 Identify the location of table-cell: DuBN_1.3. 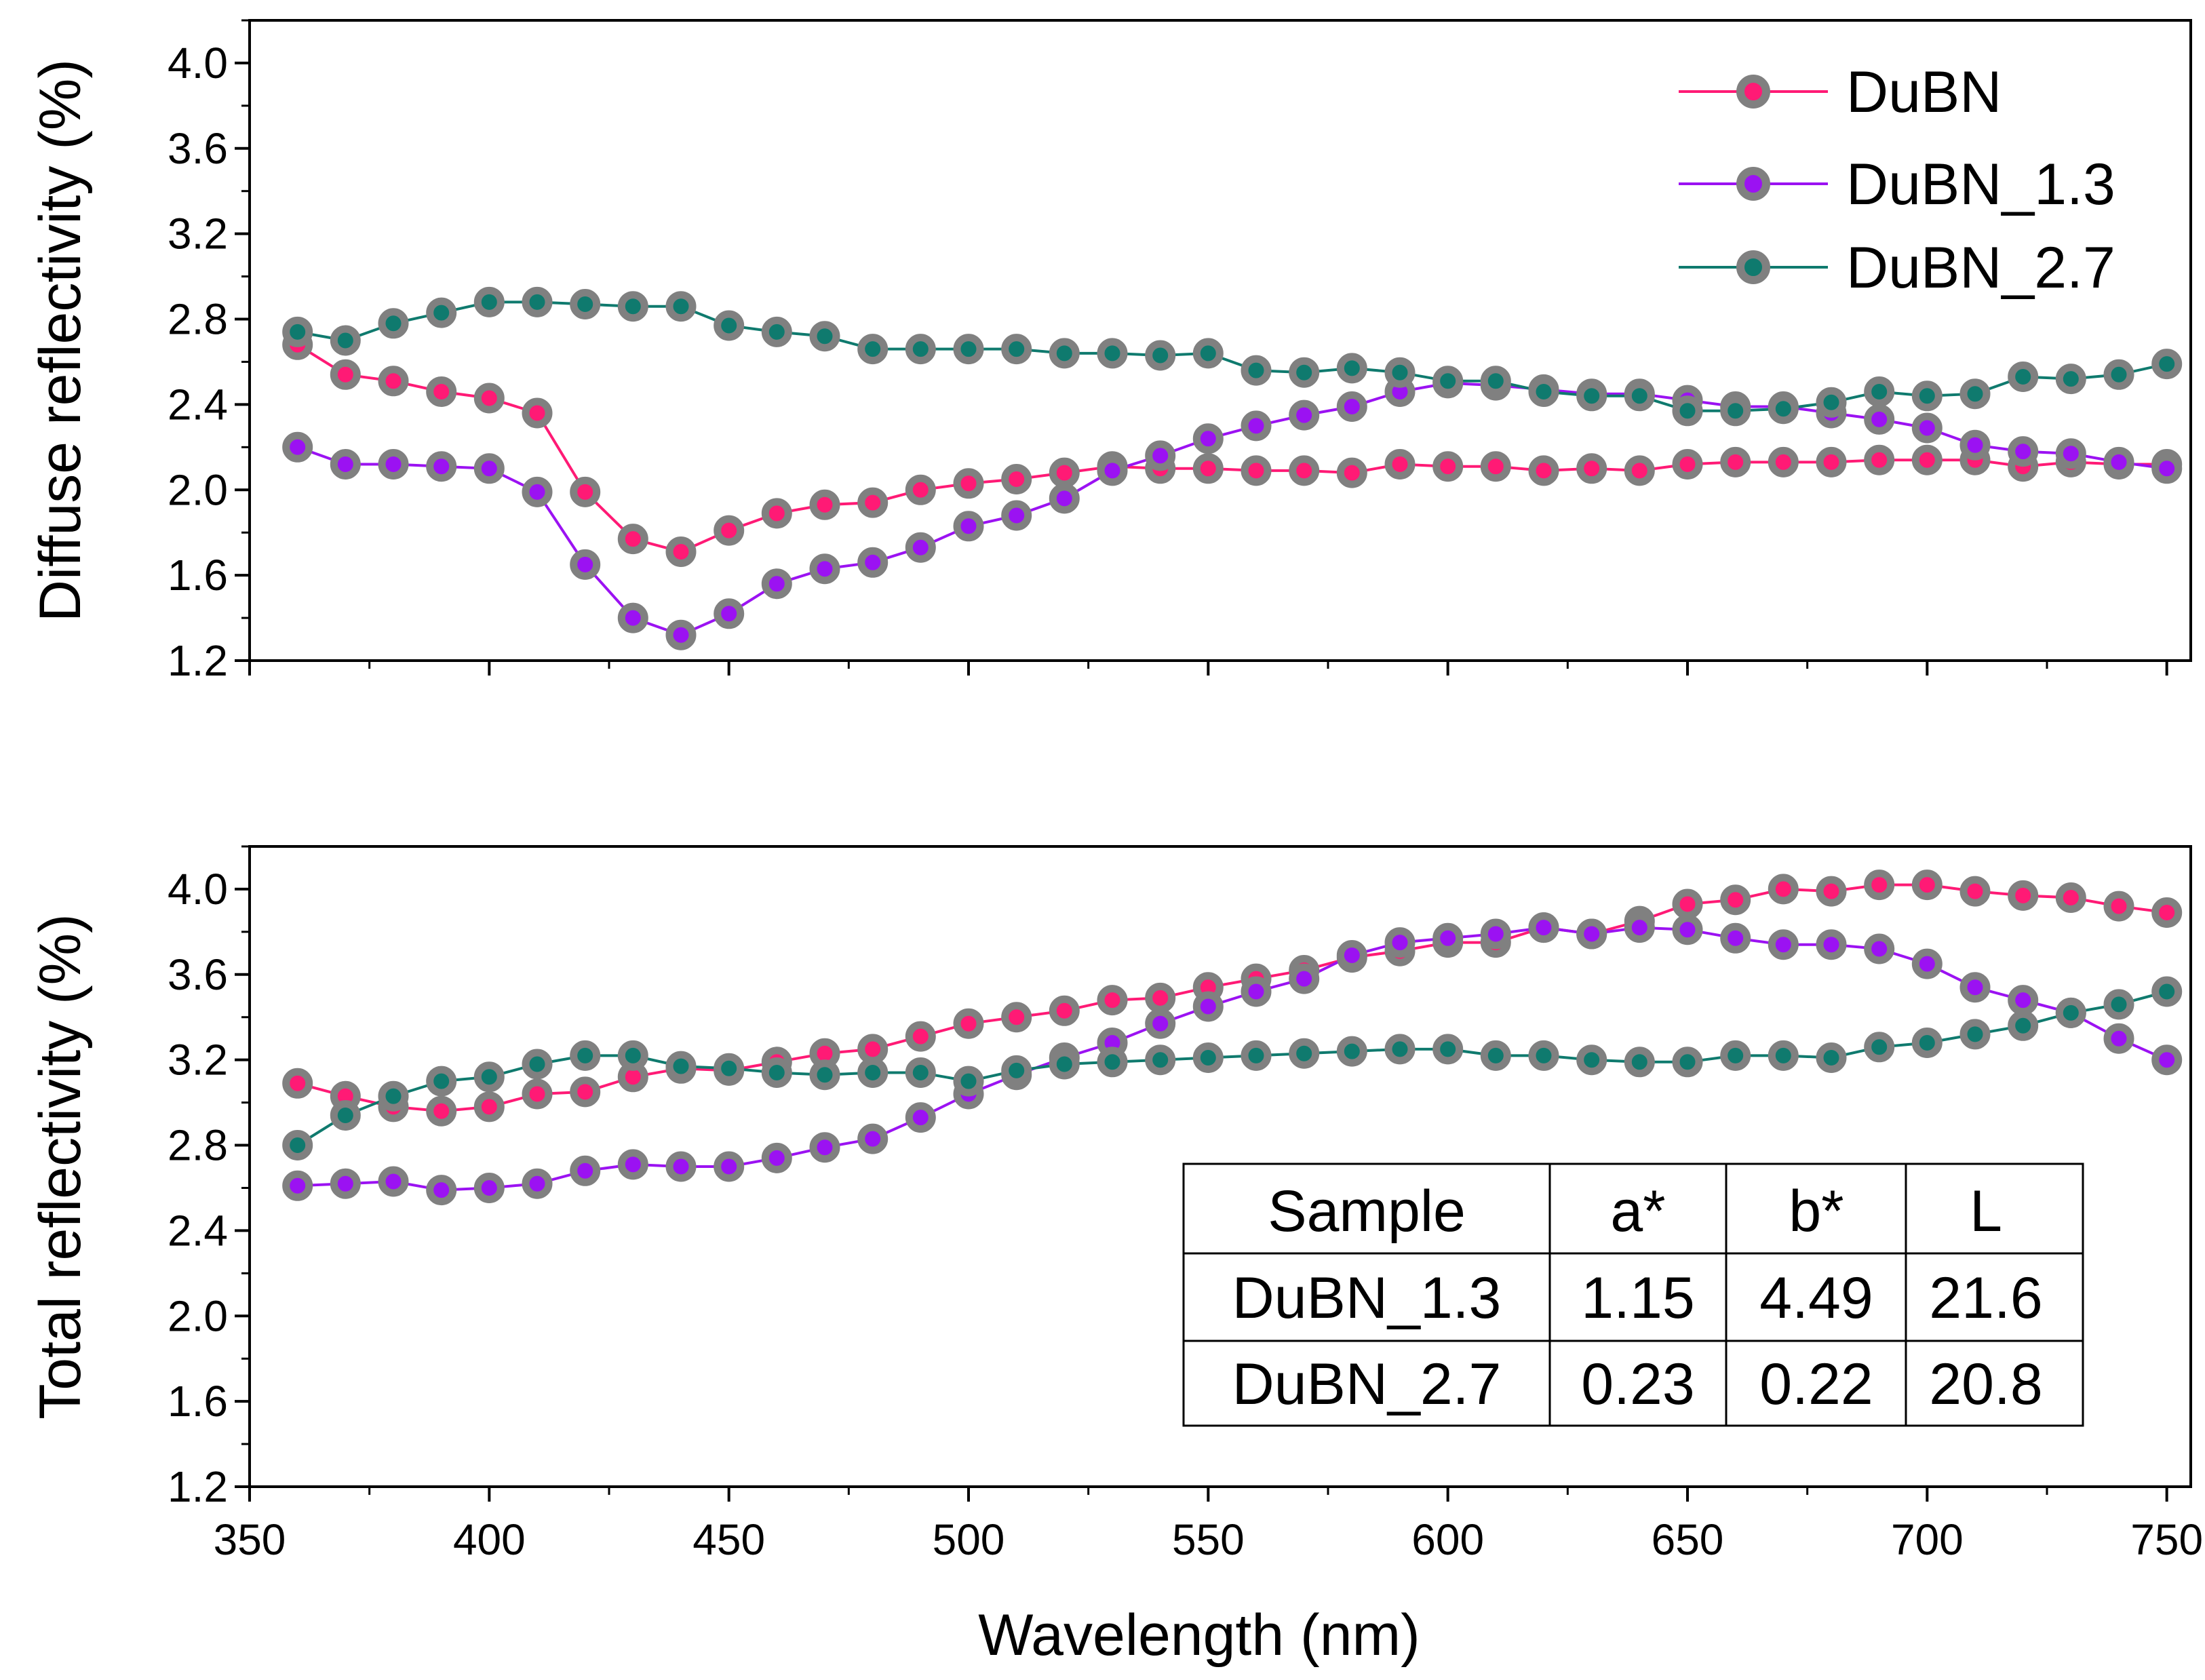
(1367, 1298).